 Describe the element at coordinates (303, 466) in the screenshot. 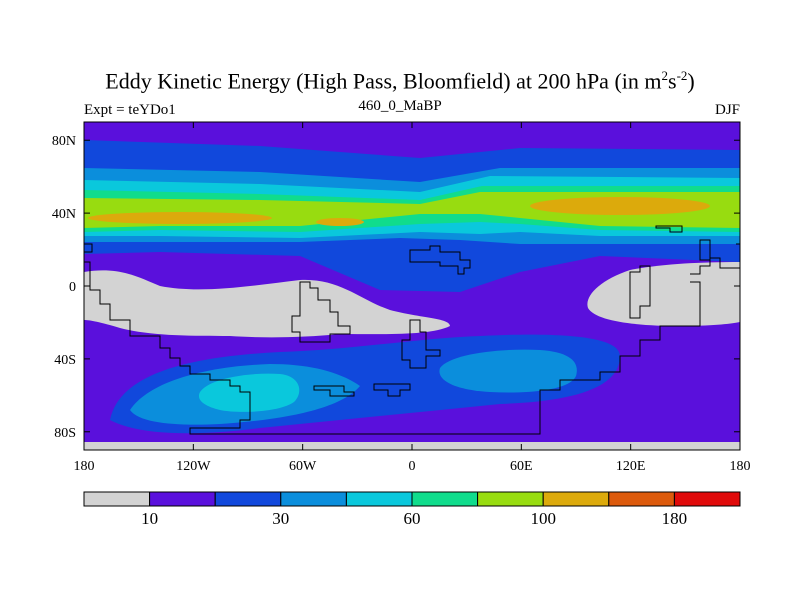

I see `x-tick-label: 60W` at that location.